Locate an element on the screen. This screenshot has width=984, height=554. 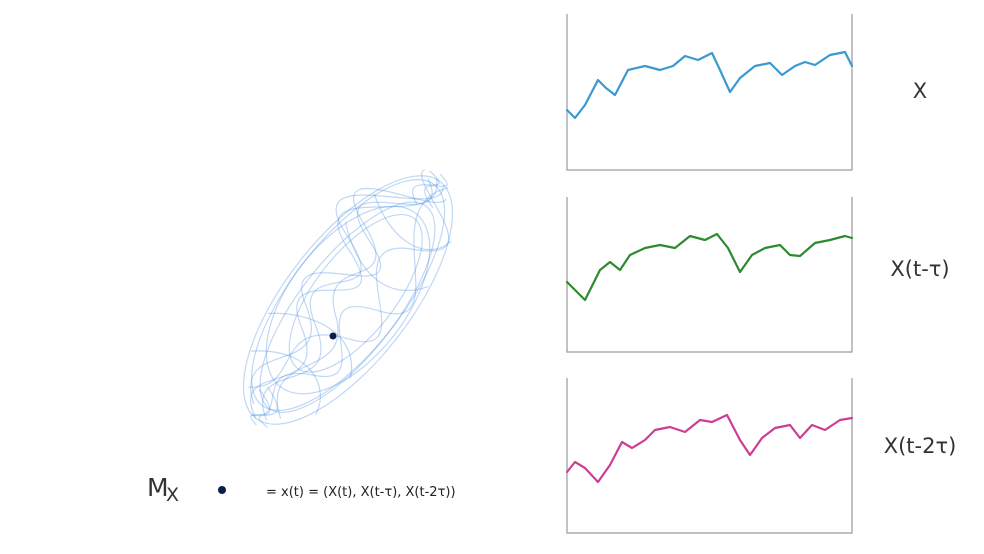
attractor is located at coordinates (348, 298).